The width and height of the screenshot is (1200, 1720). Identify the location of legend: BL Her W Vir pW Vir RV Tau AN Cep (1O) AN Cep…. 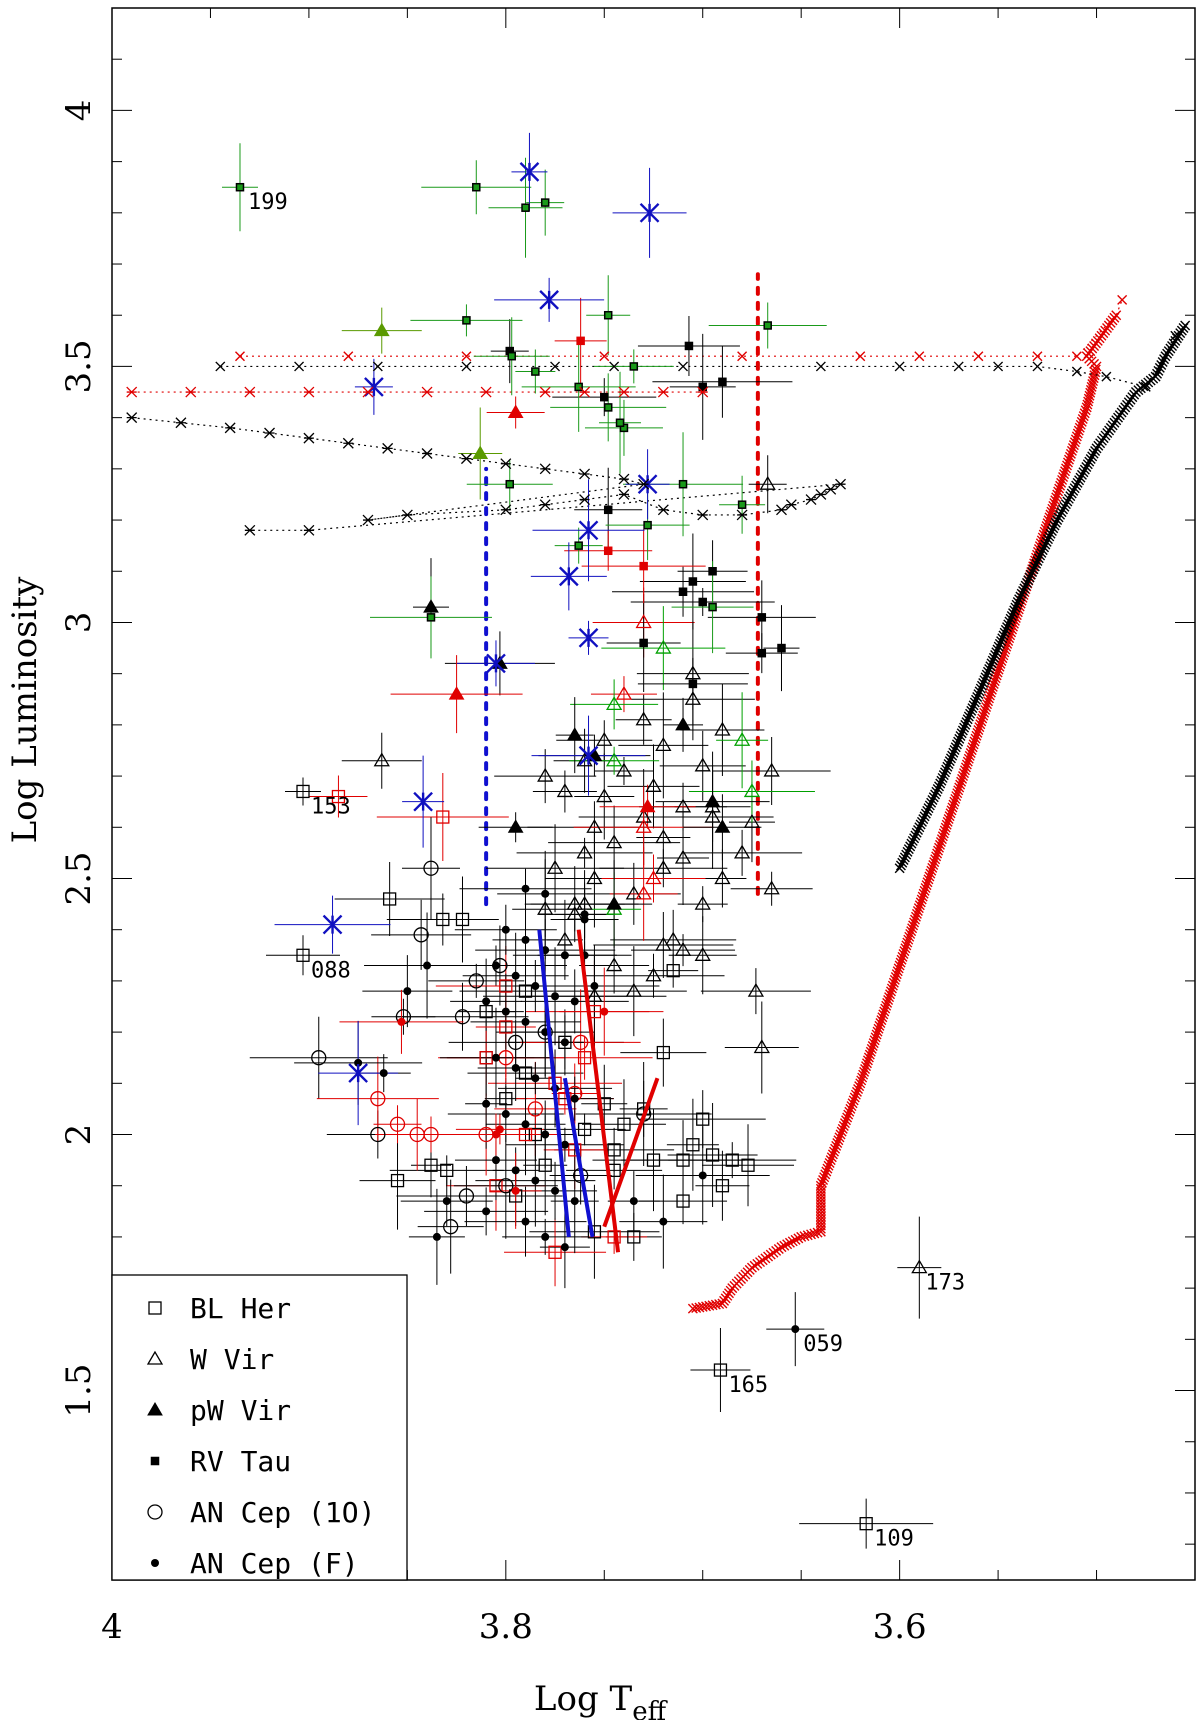
(259, 1427).